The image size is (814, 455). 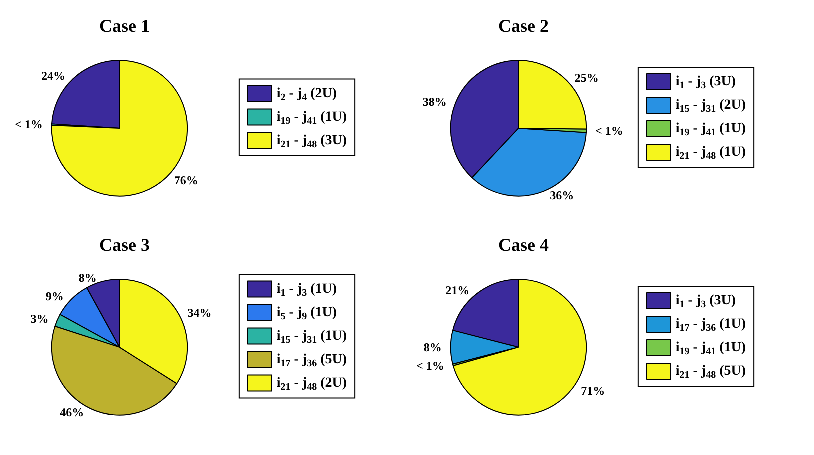 I want to click on data-label: 46%, so click(x=72, y=413).